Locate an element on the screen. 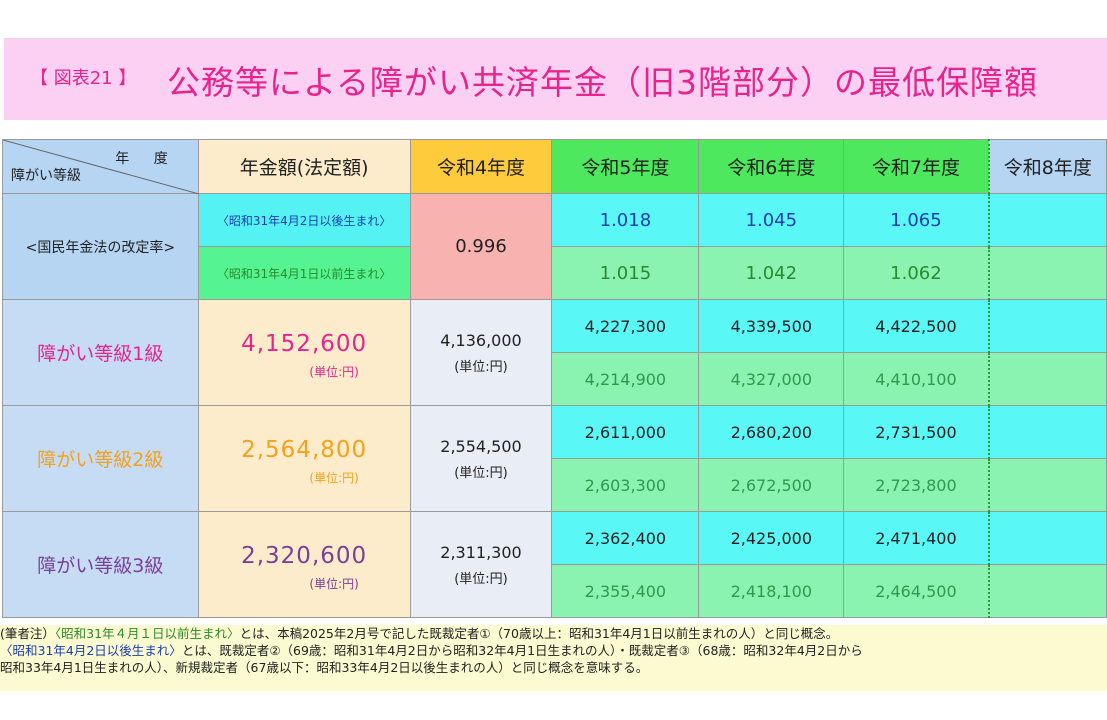 The height and width of the screenshot is (720, 1107). grade3-label: 障がい等級3級 is located at coordinates (100, 564).